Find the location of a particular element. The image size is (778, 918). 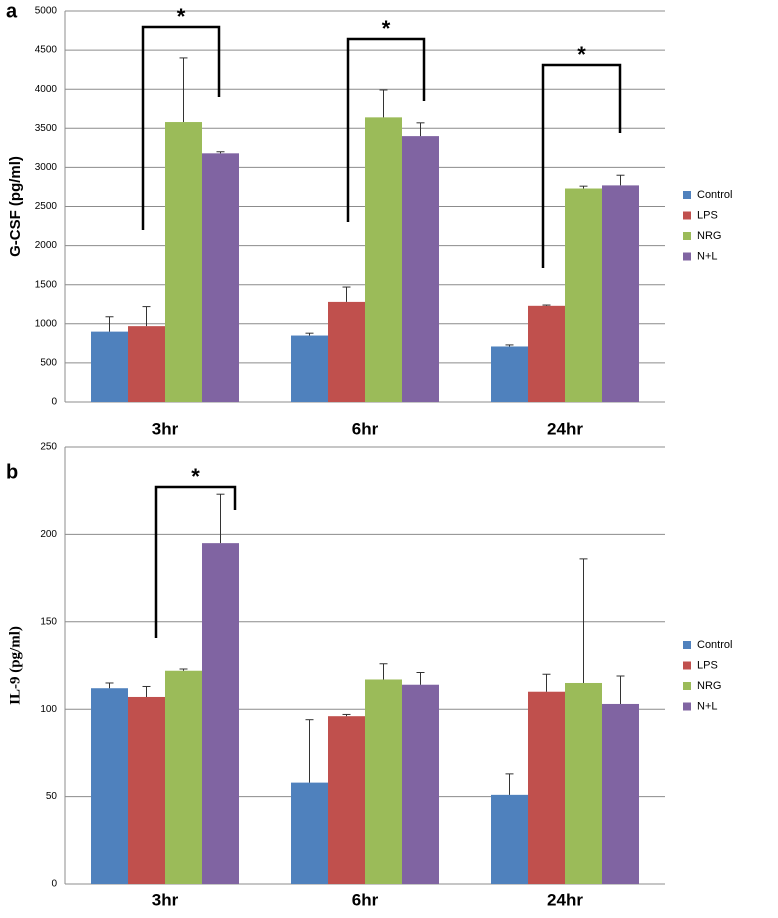

y-tick-label: 1000 is located at coordinates (46, 323).